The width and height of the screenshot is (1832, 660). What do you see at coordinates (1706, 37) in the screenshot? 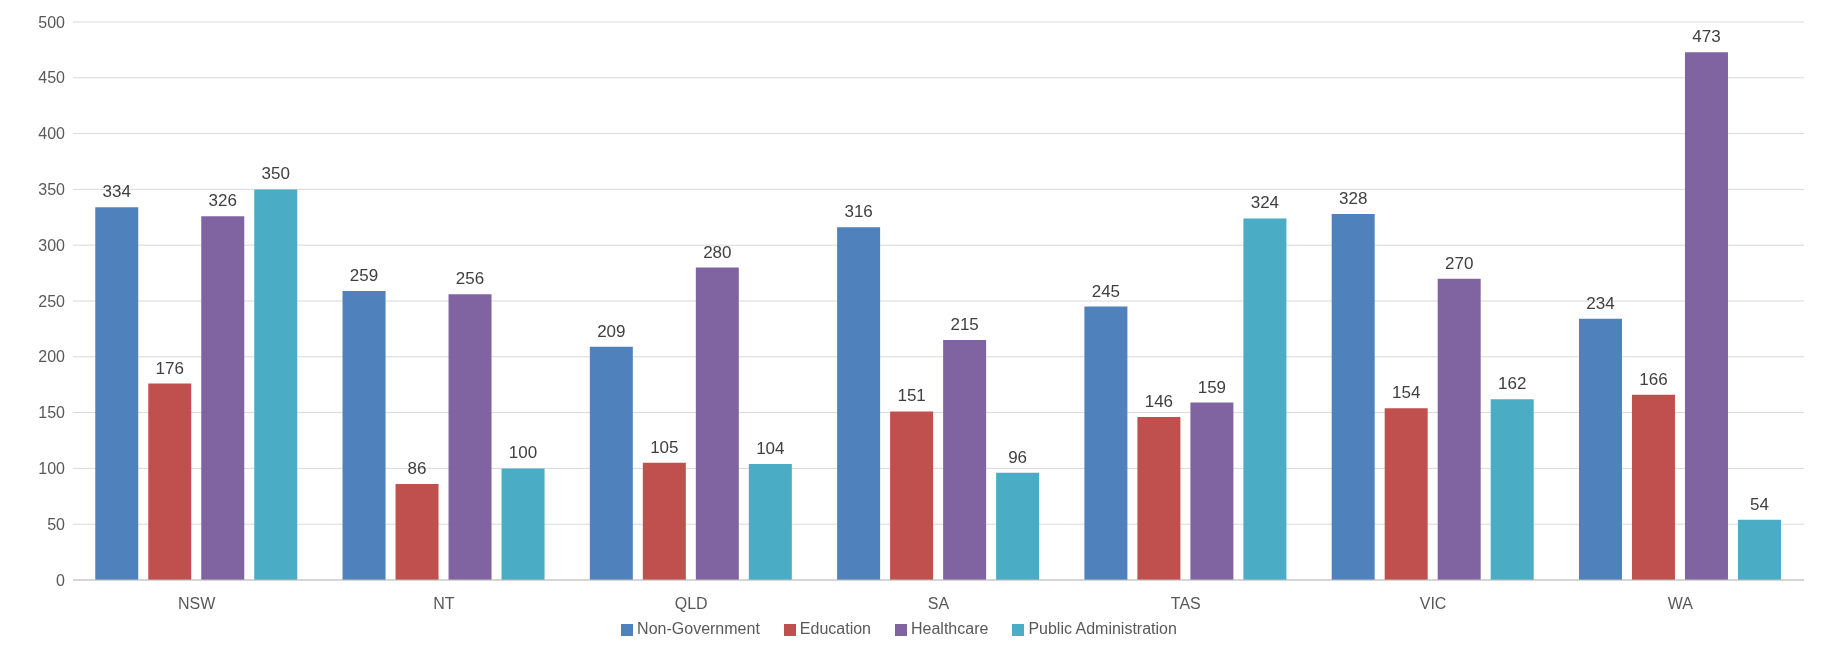
I see `data-label: 473` at bounding box center [1706, 37].